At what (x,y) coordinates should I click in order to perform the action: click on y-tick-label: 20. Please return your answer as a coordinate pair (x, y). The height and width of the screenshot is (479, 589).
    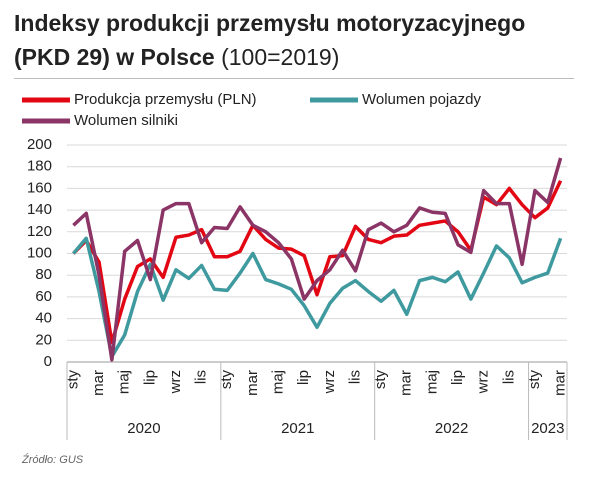
    Looking at the image, I should click on (43, 339).